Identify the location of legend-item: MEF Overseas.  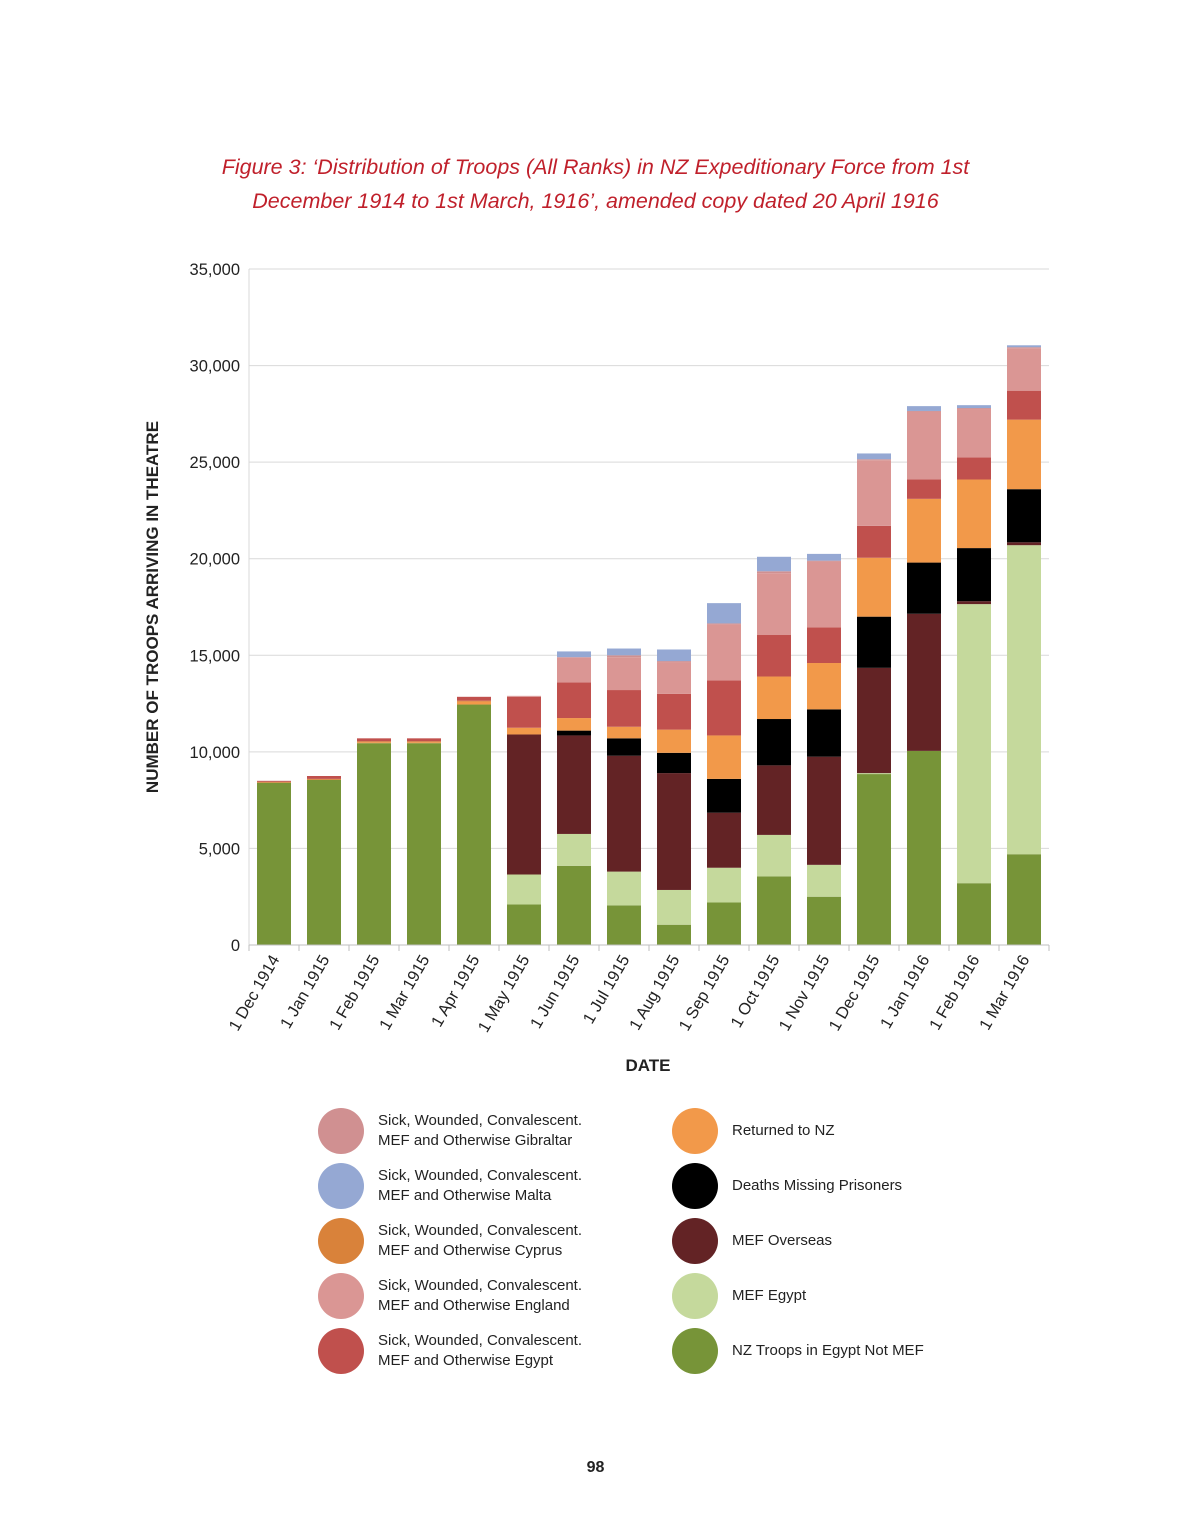
(837, 1241).